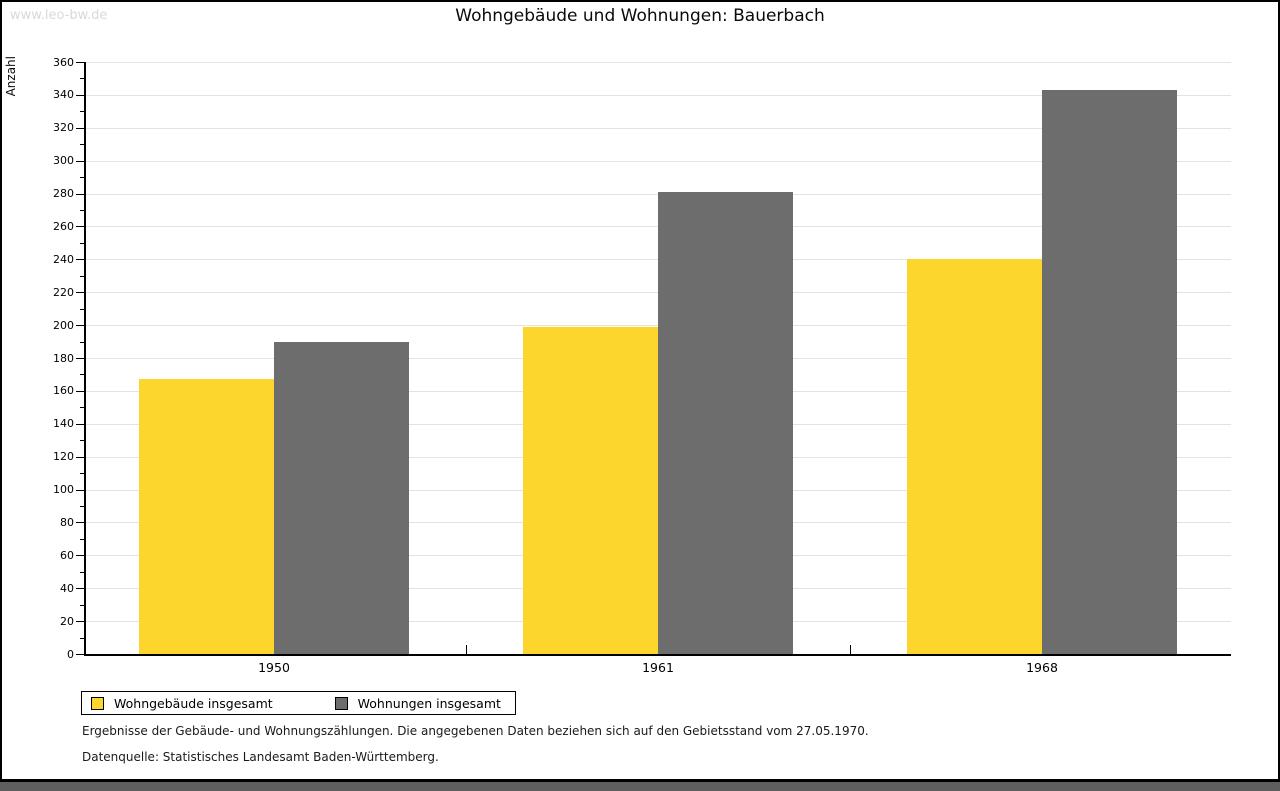 The image size is (1280, 791). I want to click on bottom-strip, so click(640, 786).